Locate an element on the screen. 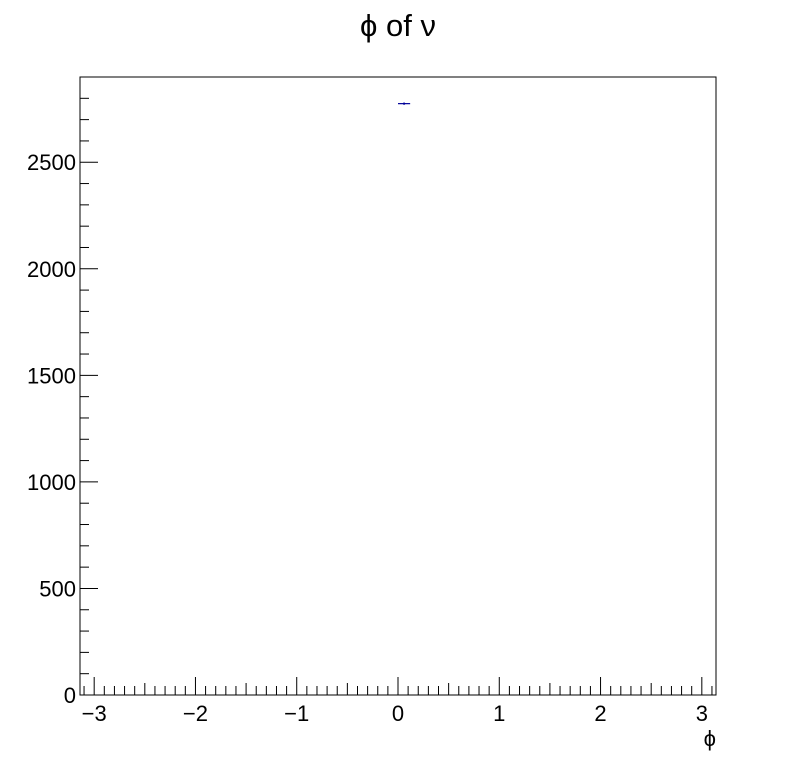  x-tick-label: −2 is located at coordinates (195, 713).